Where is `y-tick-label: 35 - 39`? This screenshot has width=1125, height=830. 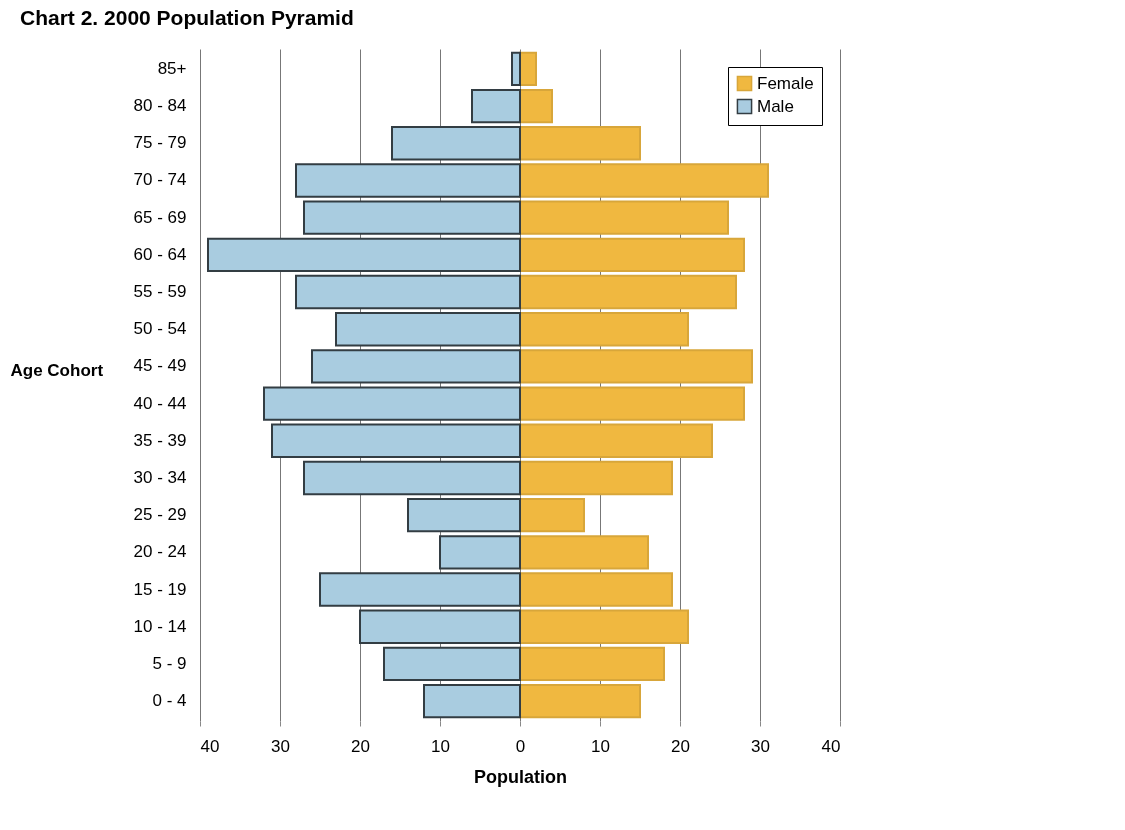 y-tick-label: 35 - 39 is located at coordinates (160, 440).